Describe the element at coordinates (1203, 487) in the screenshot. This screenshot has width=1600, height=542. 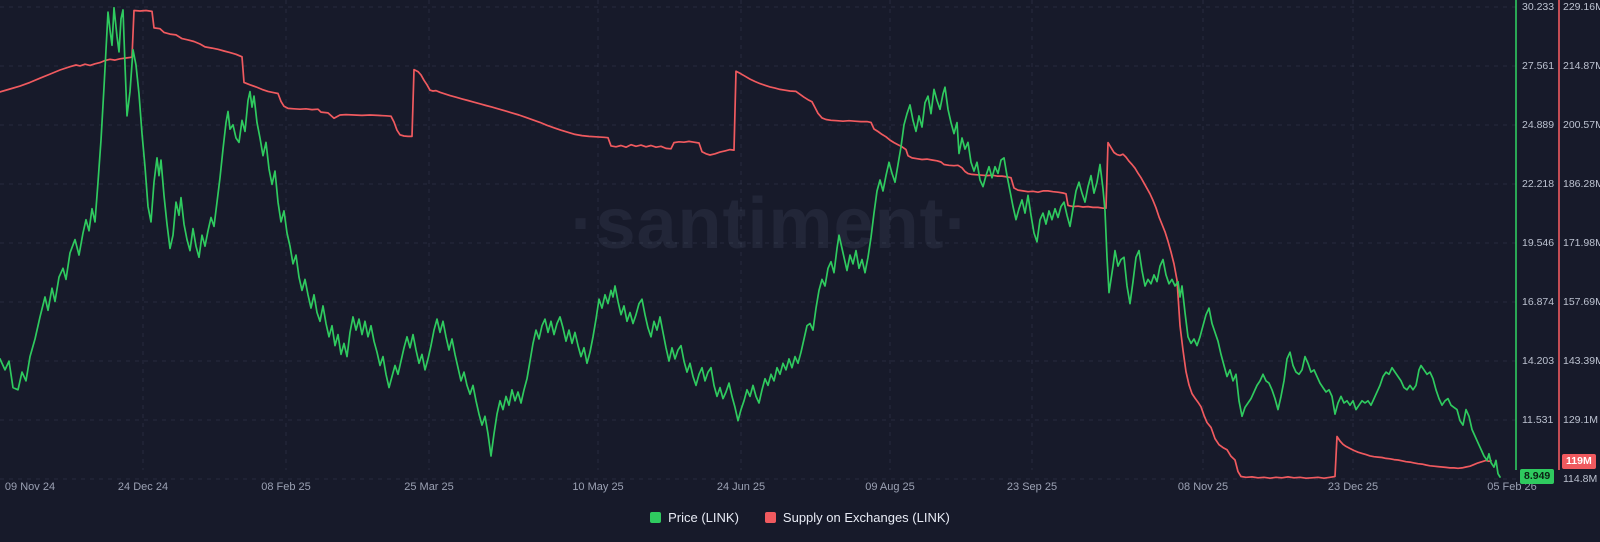
I see `x-axis-label: 08 Nov 25` at that location.